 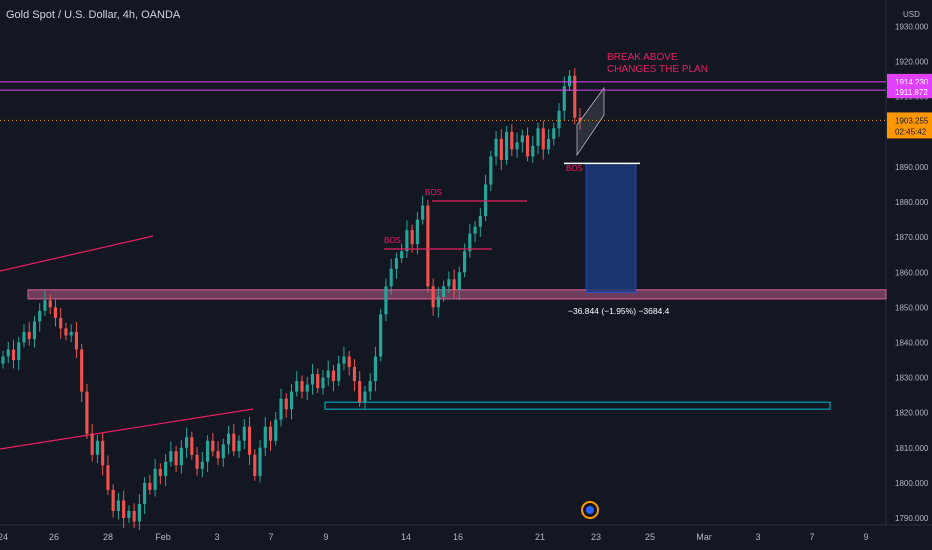 I want to click on current-price-badge, so click(x=909, y=125).